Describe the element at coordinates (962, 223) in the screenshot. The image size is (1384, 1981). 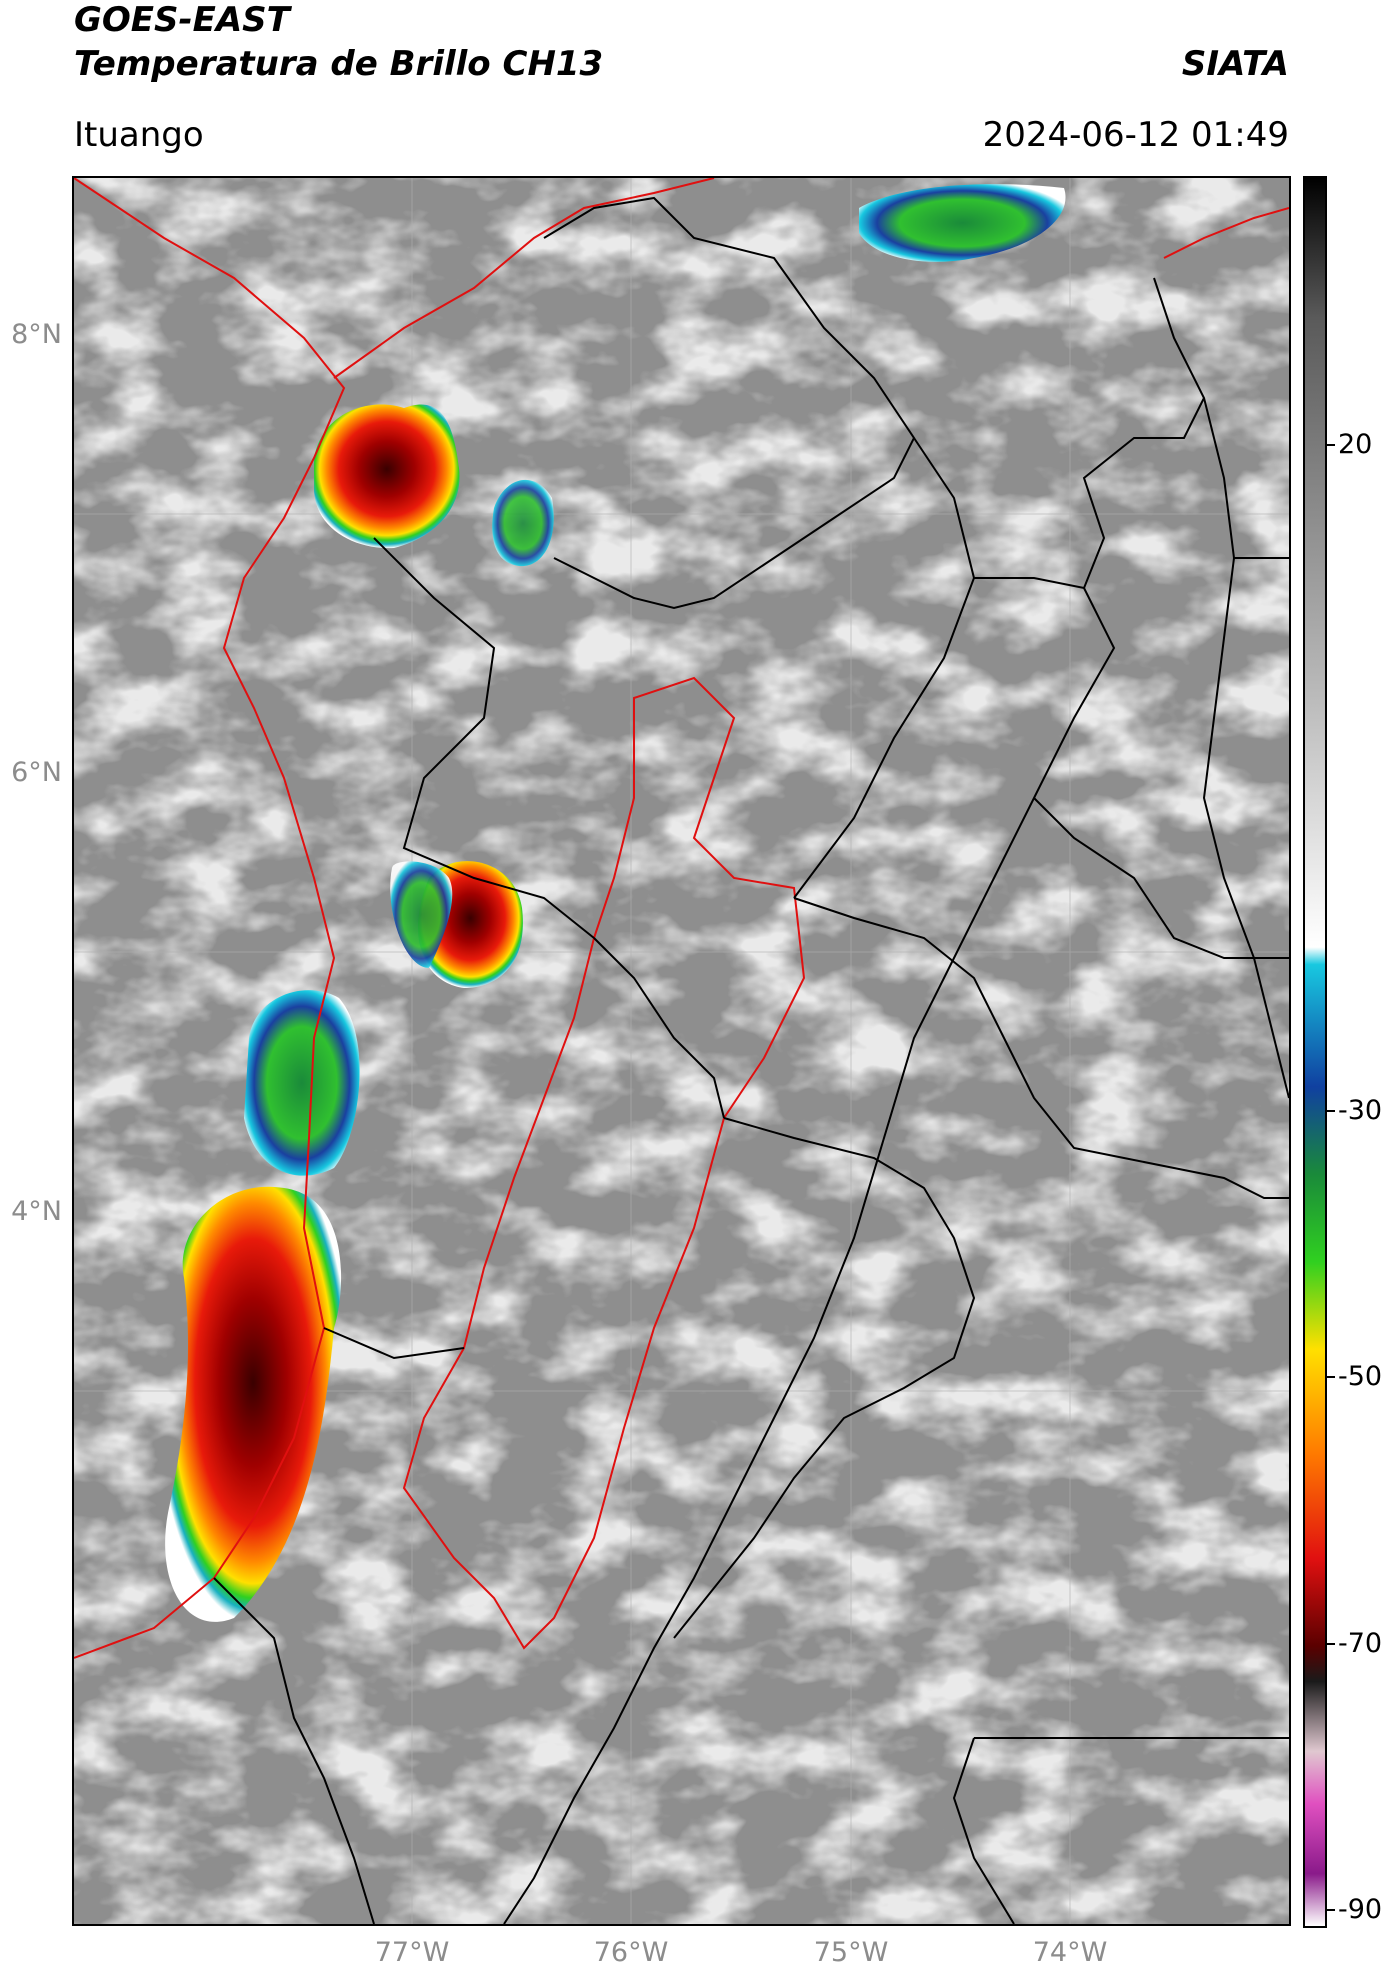
I see `convective-cell-green-ne` at that location.